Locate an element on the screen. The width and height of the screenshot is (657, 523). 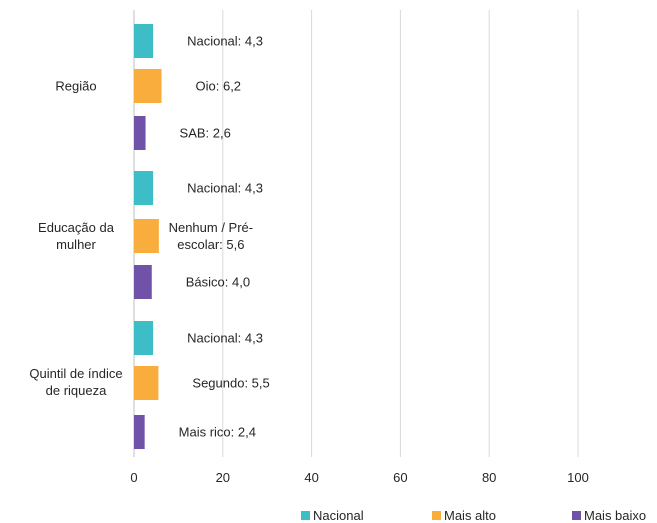
data-label: SAB: 2,6 is located at coordinates (205, 133).